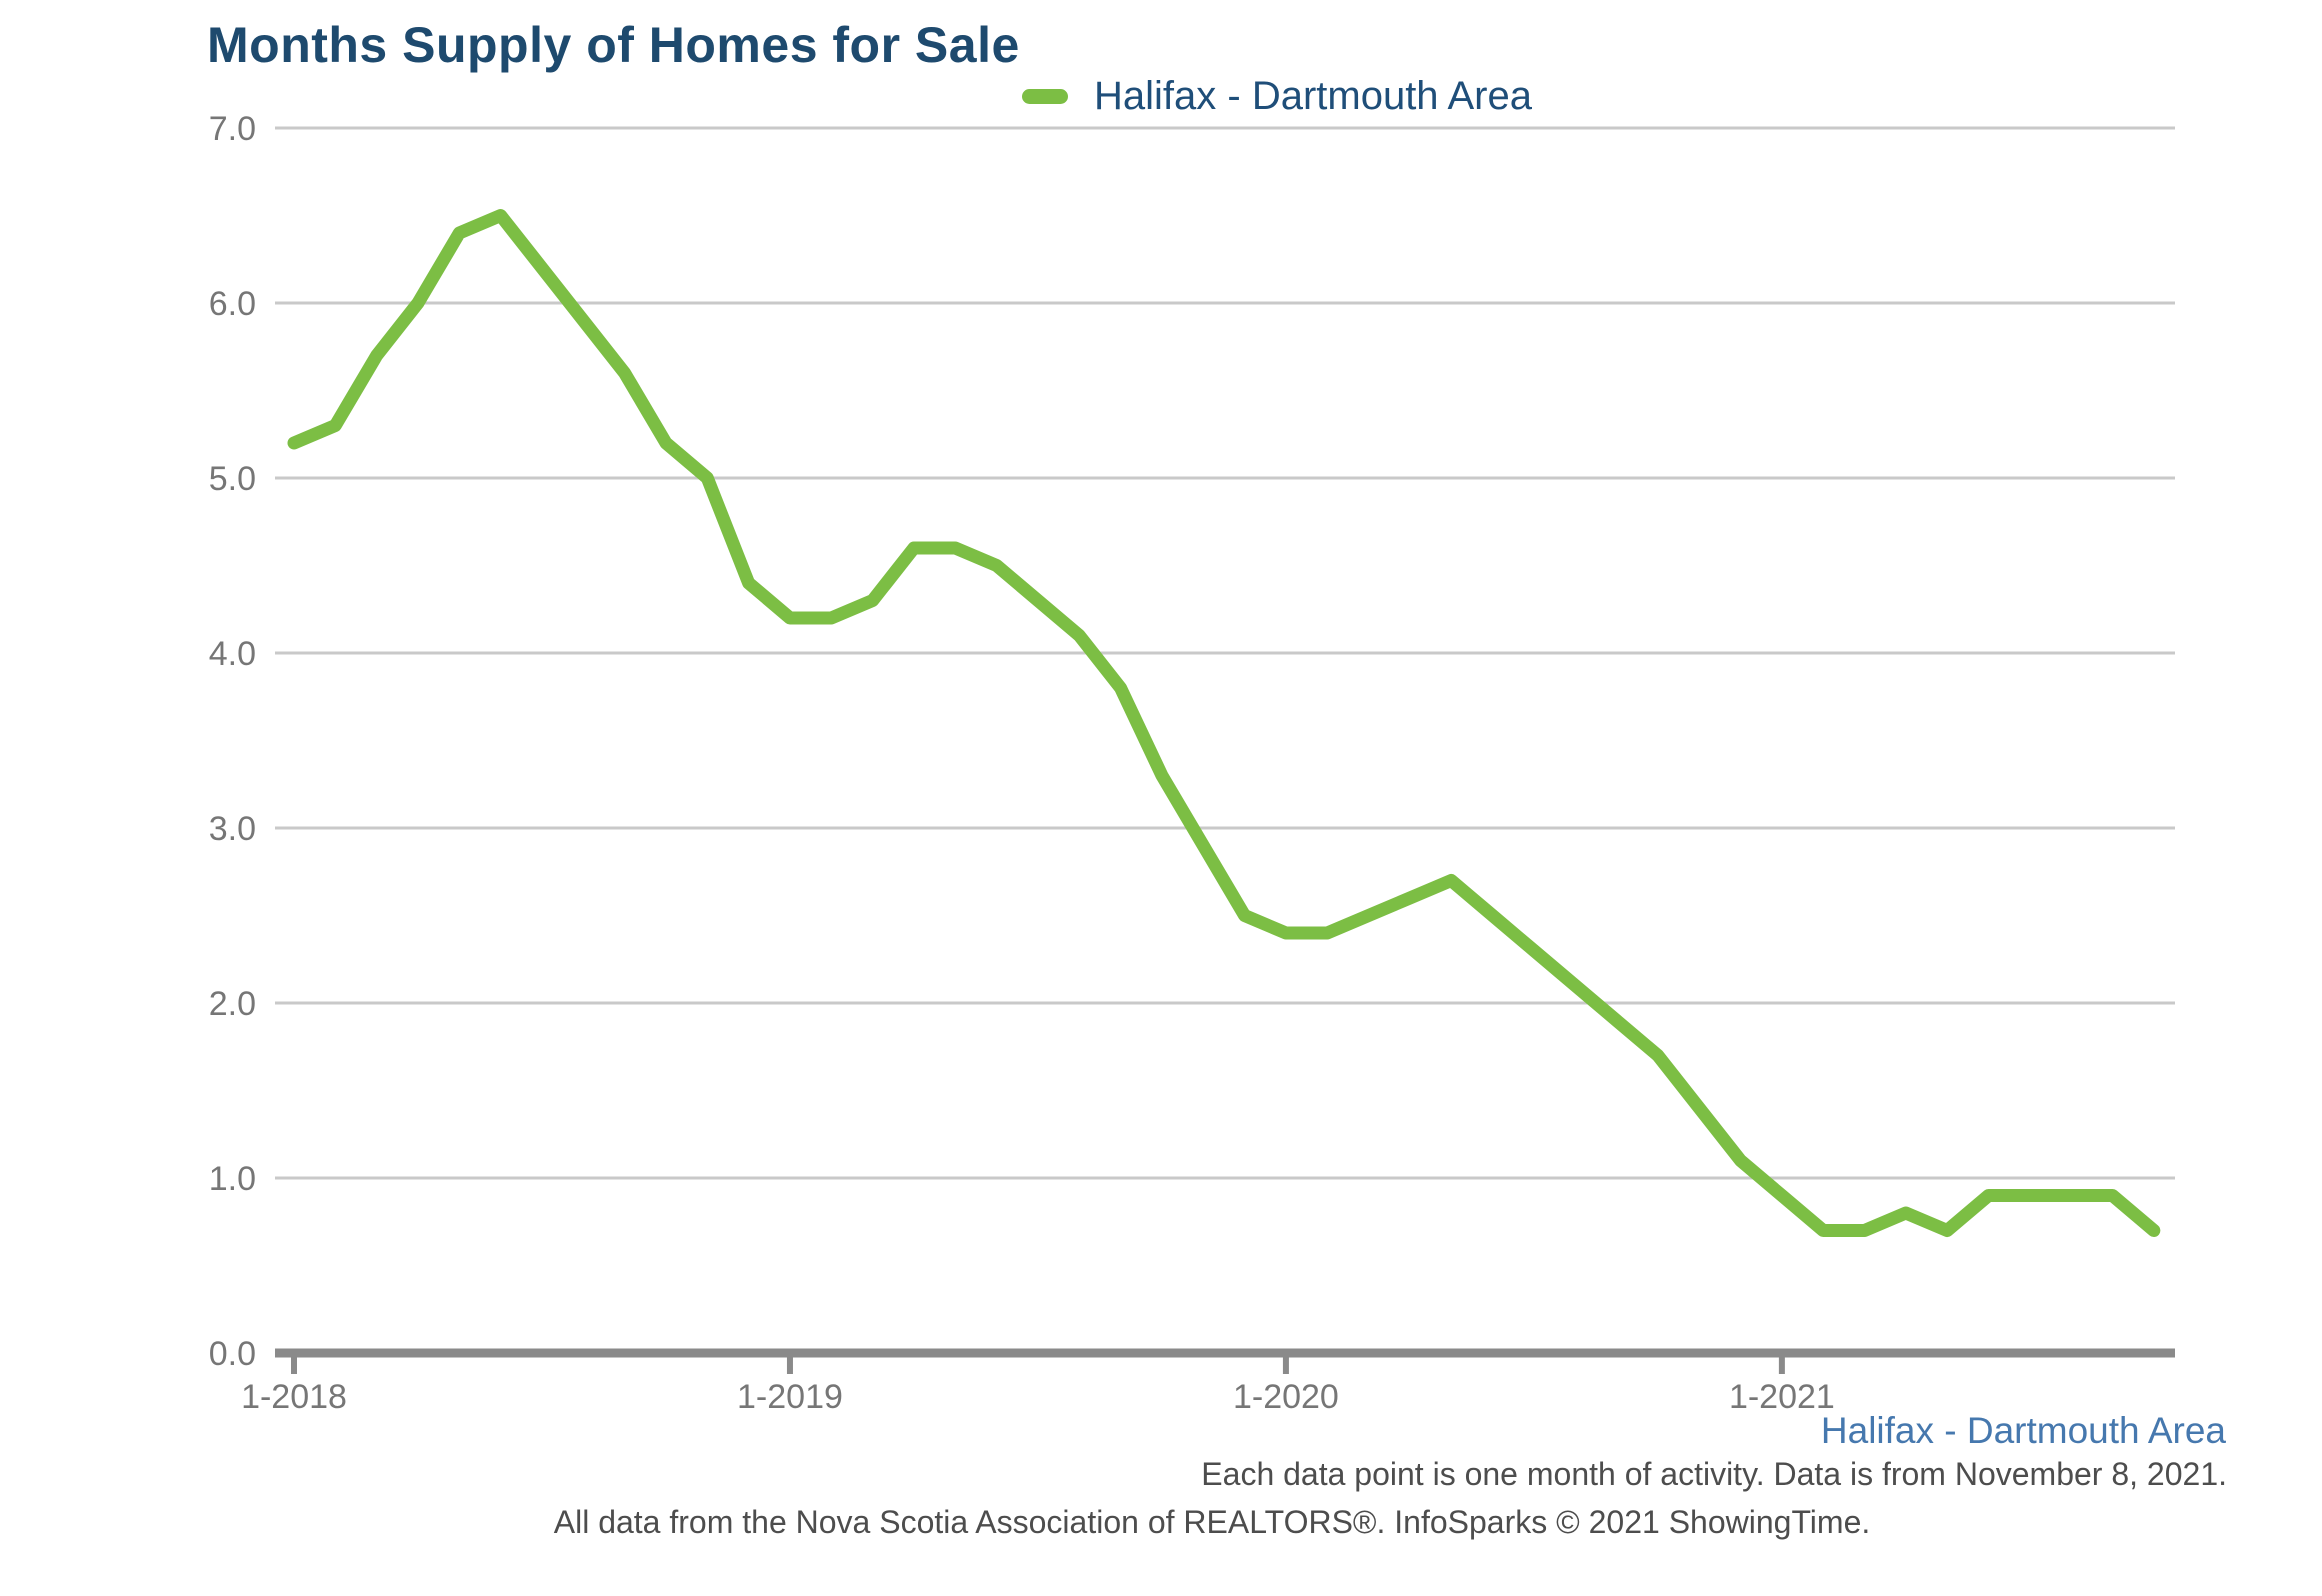 This screenshot has width=2322, height=1596. What do you see at coordinates (1045, 96) in the screenshot?
I see `legend-swatch-icon` at bounding box center [1045, 96].